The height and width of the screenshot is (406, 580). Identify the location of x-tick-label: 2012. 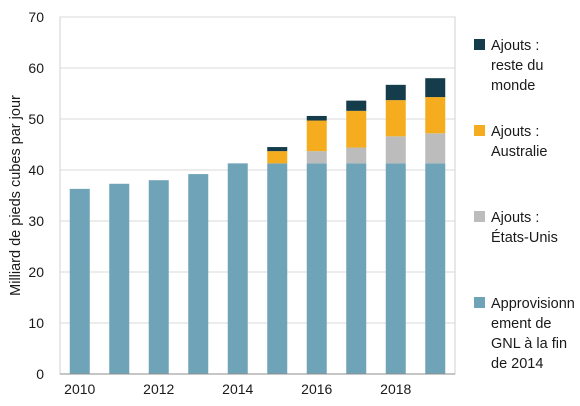
(158, 389).